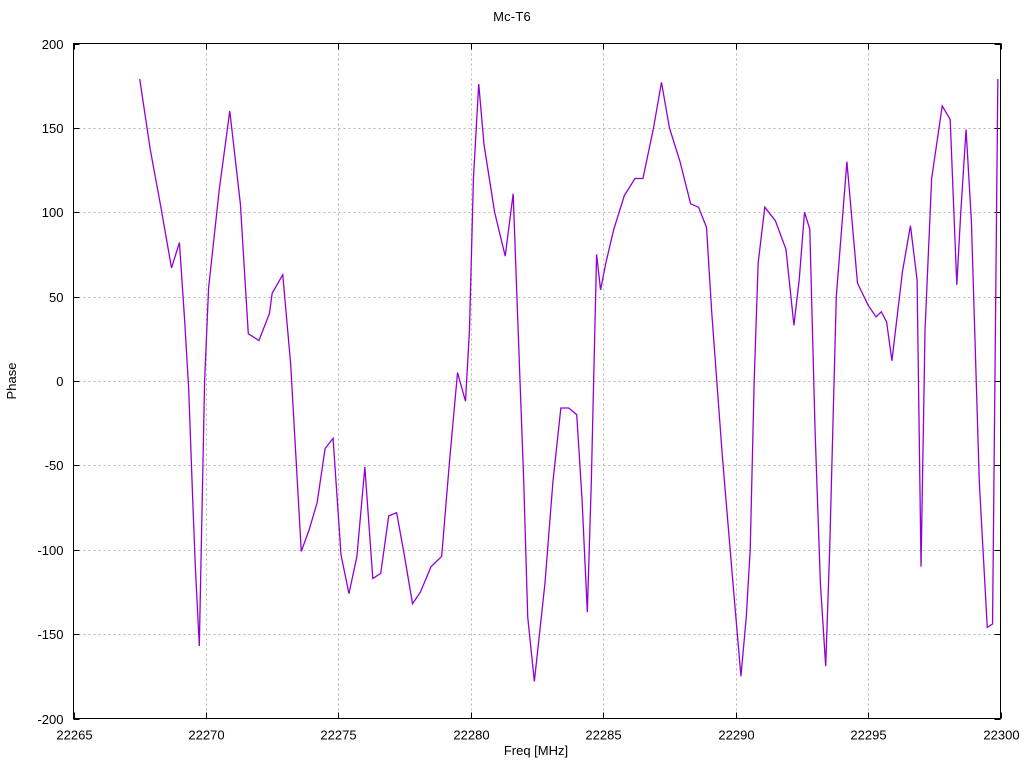 The height and width of the screenshot is (768, 1024). Describe the element at coordinates (50, 550) in the screenshot. I see `y-tick-label: -100` at that location.